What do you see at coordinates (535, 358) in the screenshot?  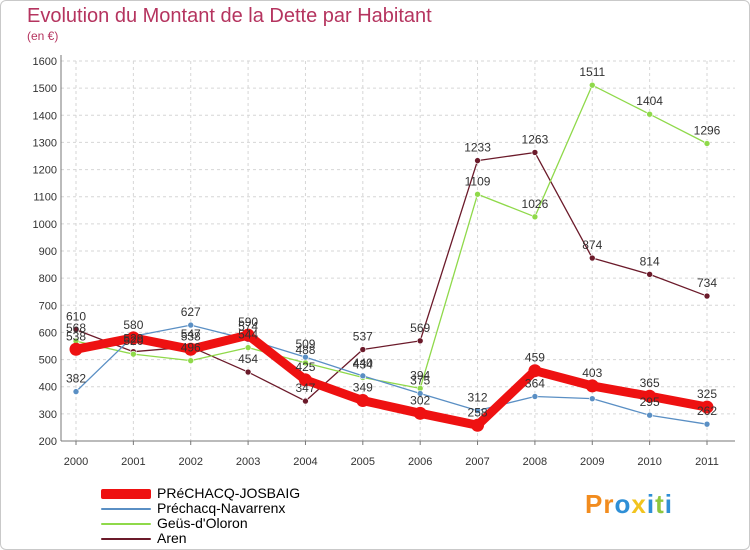 I see `data-label-prechacq-josbaig: 459` at bounding box center [535, 358].